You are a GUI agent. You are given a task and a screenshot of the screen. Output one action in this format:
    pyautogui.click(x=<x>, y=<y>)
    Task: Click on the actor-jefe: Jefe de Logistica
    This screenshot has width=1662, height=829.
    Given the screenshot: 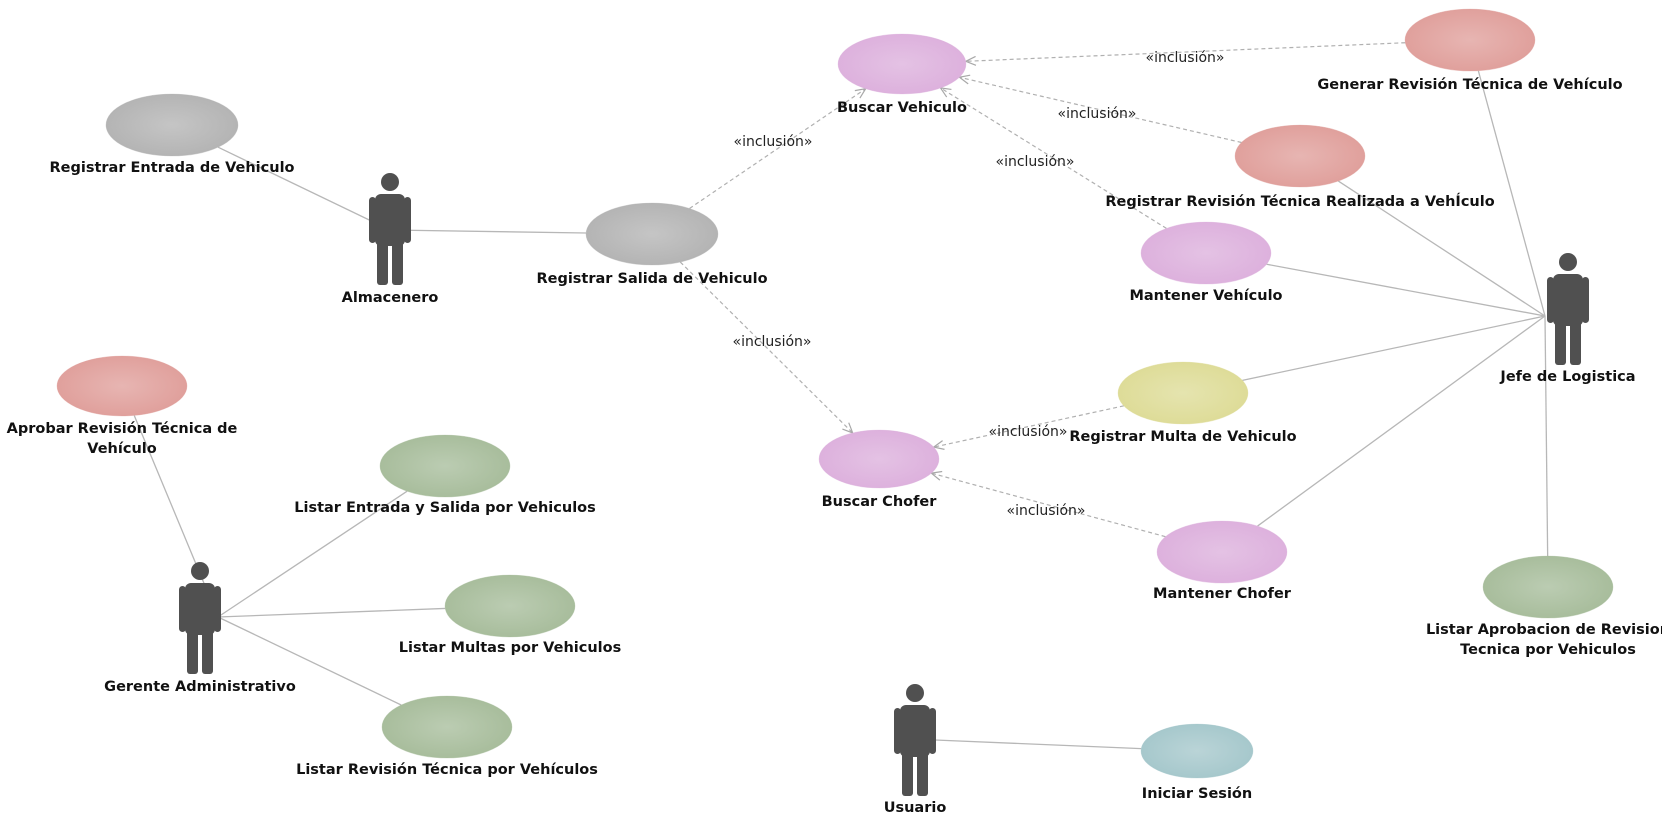 What is the action you would take?
    pyautogui.click(x=1567, y=319)
    